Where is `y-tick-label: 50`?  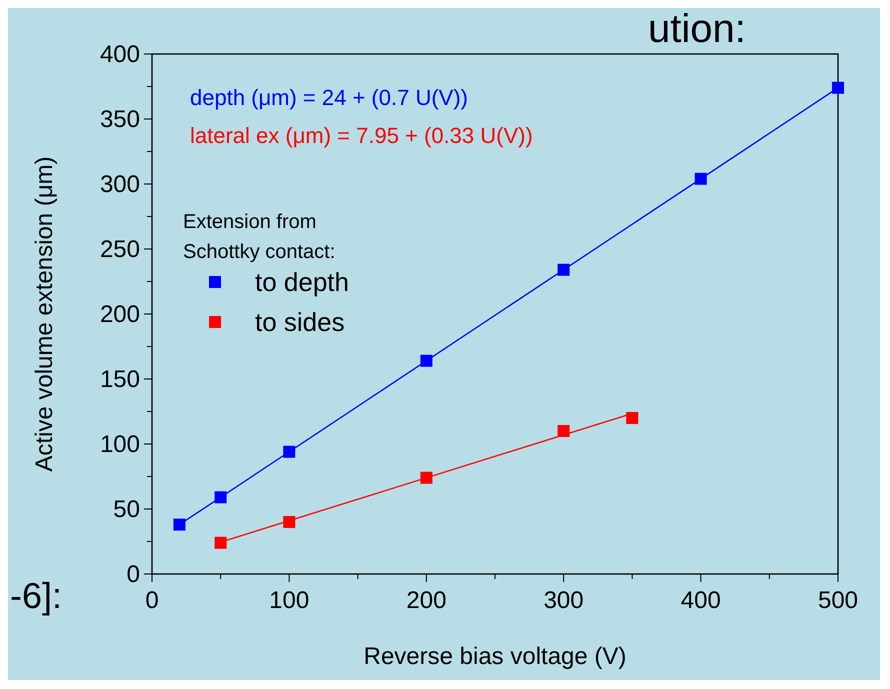 y-tick-label: 50 is located at coordinates (126, 509).